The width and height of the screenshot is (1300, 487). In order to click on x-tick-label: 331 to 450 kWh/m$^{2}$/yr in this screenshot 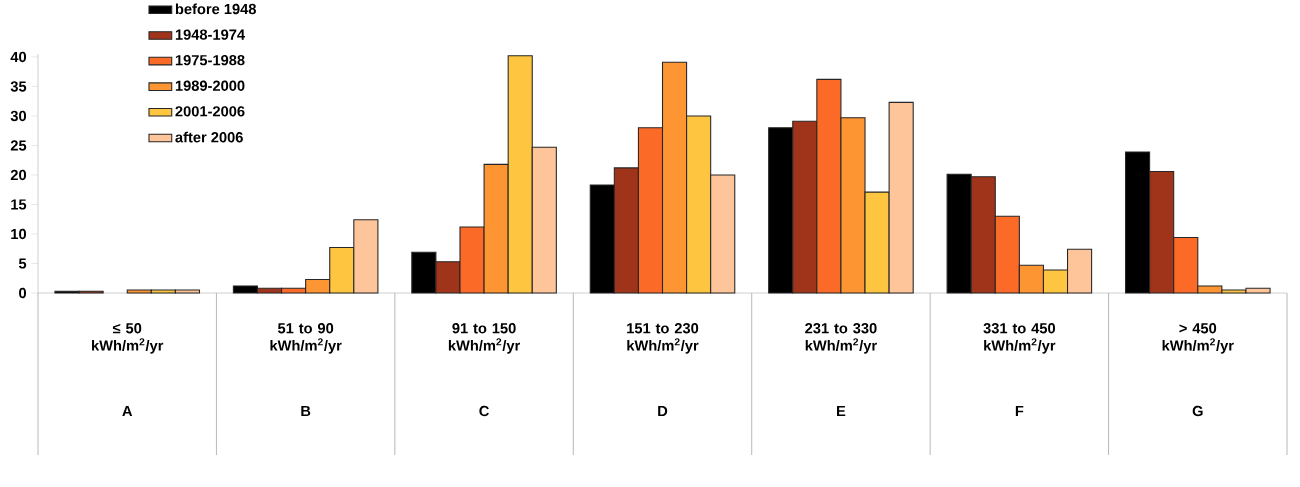, I will do `click(1019, 338)`.